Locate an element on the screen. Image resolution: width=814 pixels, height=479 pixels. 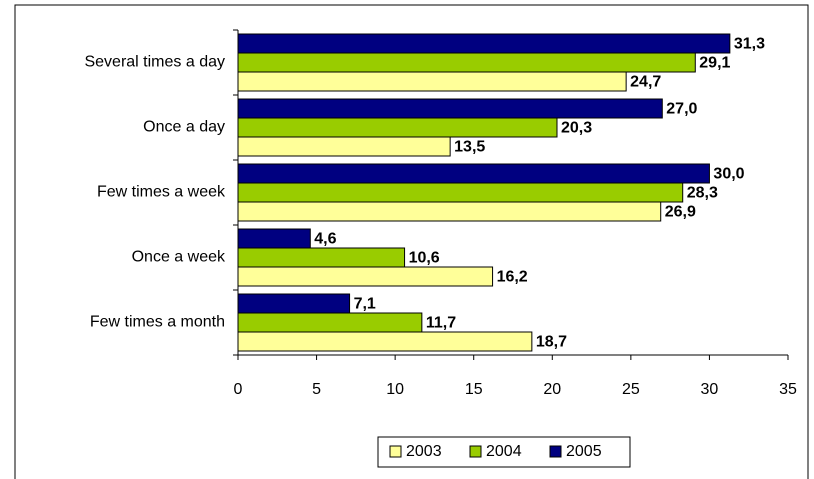
x-tick-label: 0 is located at coordinates (238, 389).